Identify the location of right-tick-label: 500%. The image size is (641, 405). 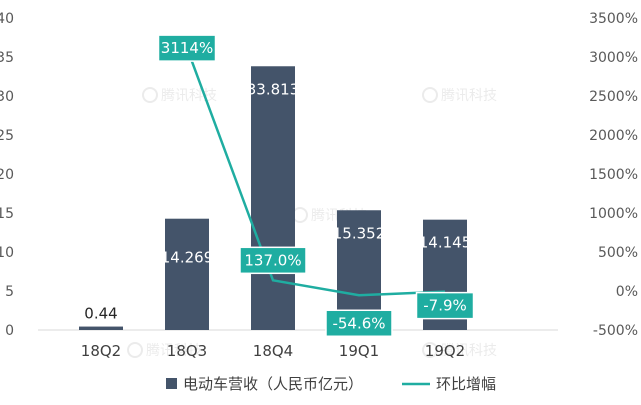
(618, 253).